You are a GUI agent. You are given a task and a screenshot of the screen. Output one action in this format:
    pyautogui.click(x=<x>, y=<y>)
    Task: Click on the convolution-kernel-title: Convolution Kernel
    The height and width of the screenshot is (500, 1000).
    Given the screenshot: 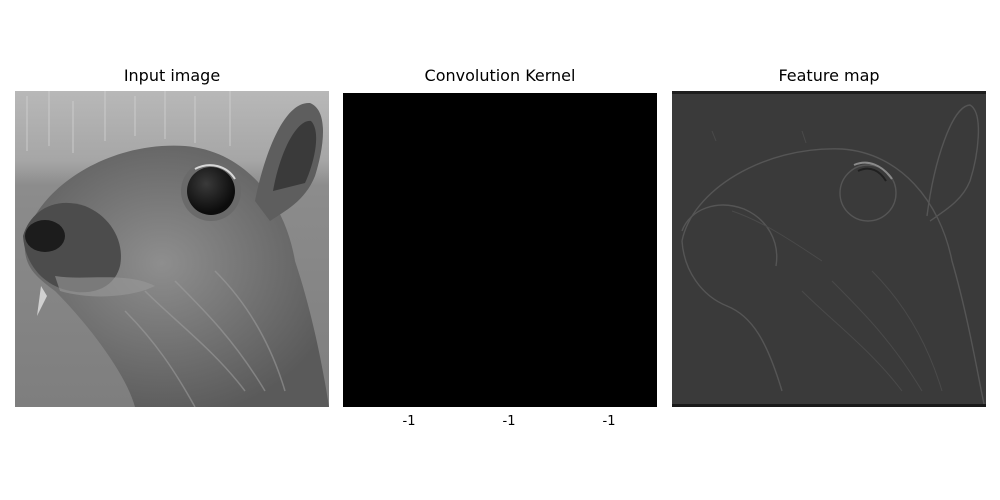 What is the action you would take?
    pyautogui.click(x=500, y=75)
    